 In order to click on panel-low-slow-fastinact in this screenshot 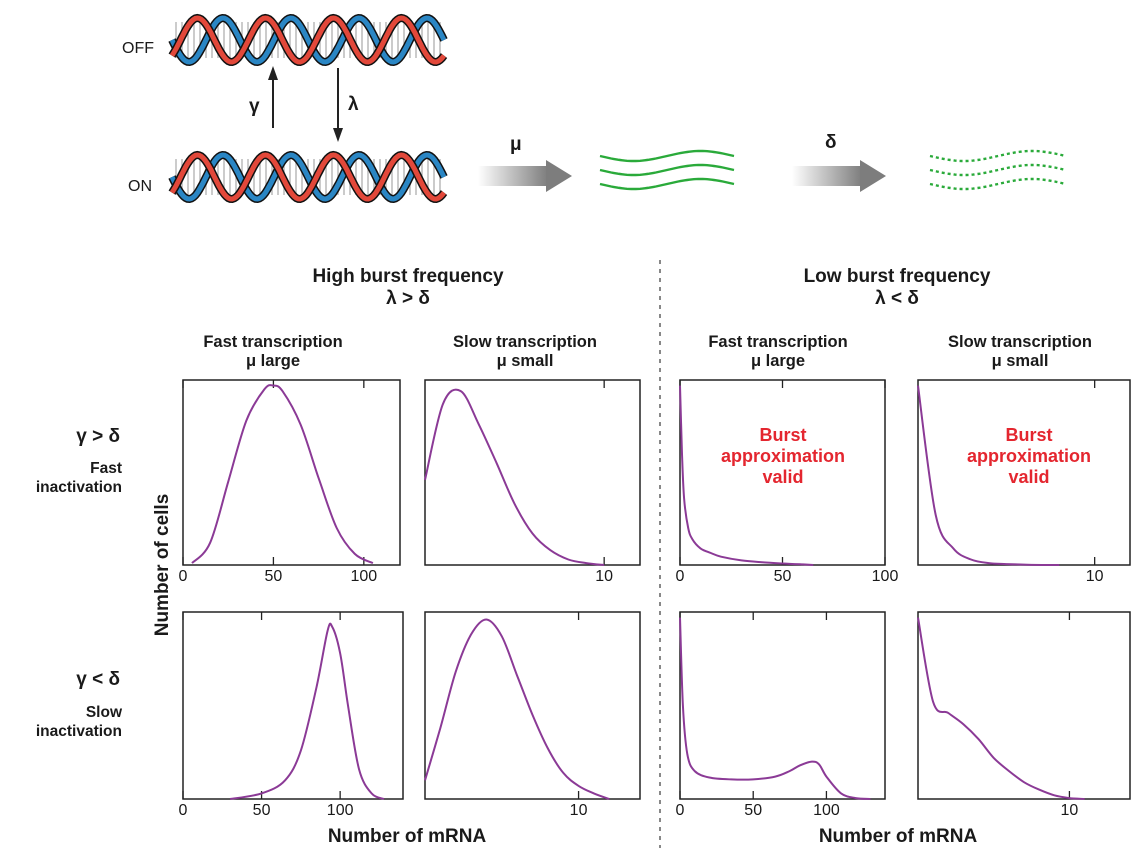, I will do `click(1024, 473)`.